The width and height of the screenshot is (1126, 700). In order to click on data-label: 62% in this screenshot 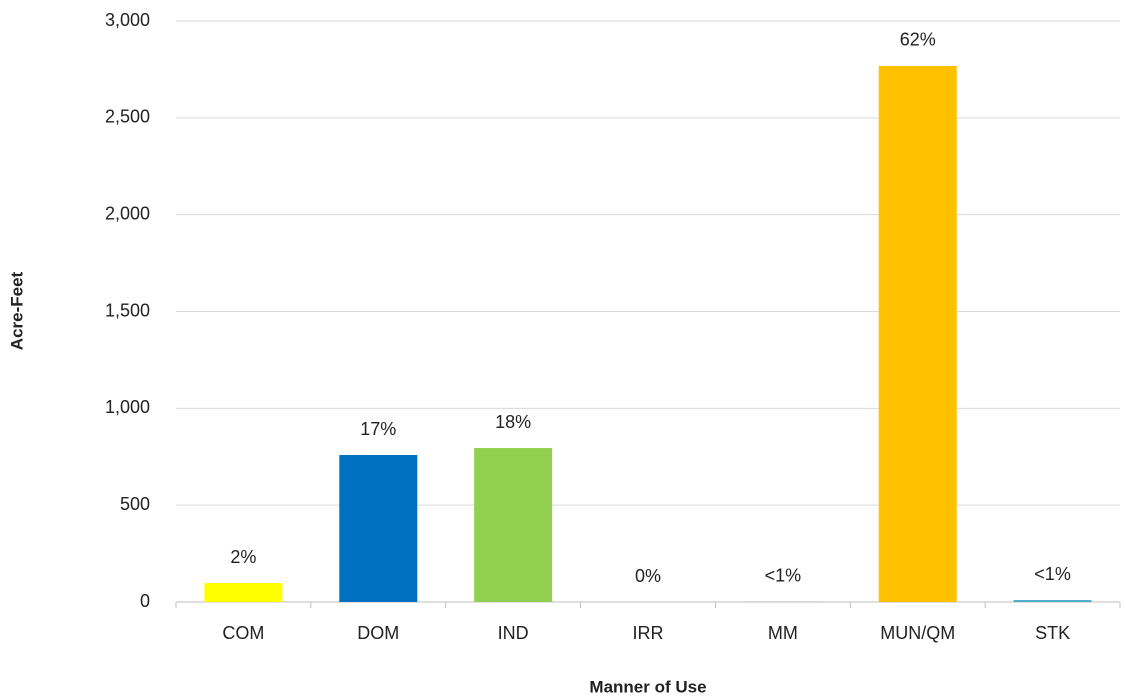, I will do `click(918, 40)`.